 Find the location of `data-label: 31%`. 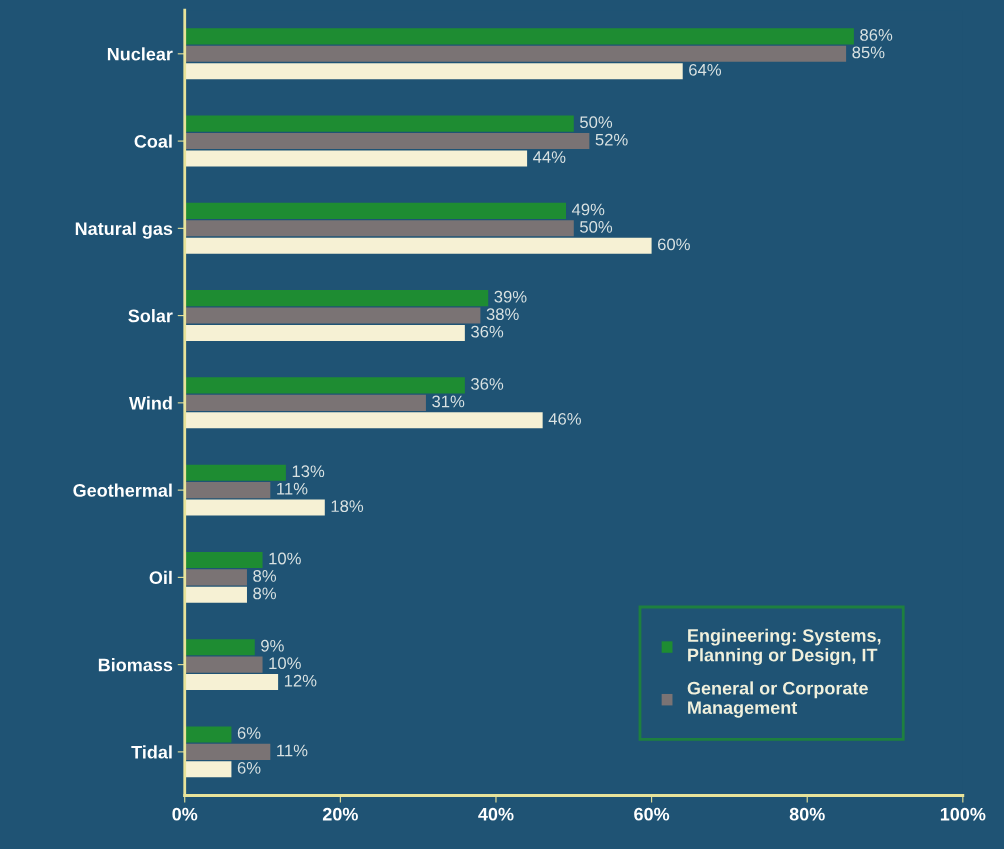

data-label: 31% is located at coordinates (448, 401).